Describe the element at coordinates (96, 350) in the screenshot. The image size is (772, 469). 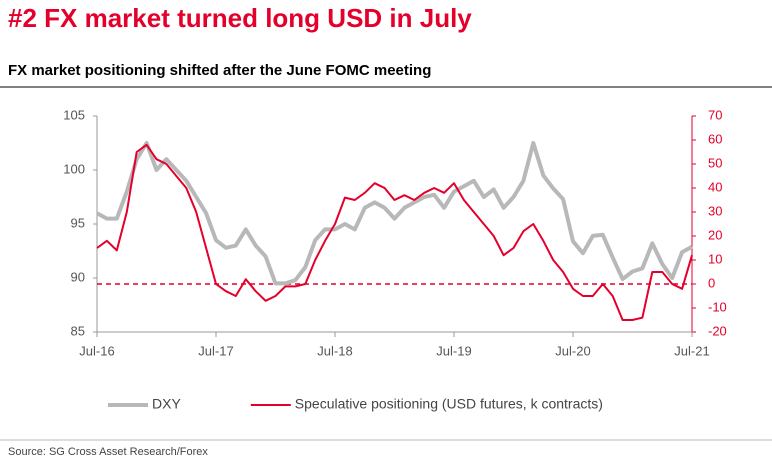
I see `x-tick-label: Jul-16` at that location.